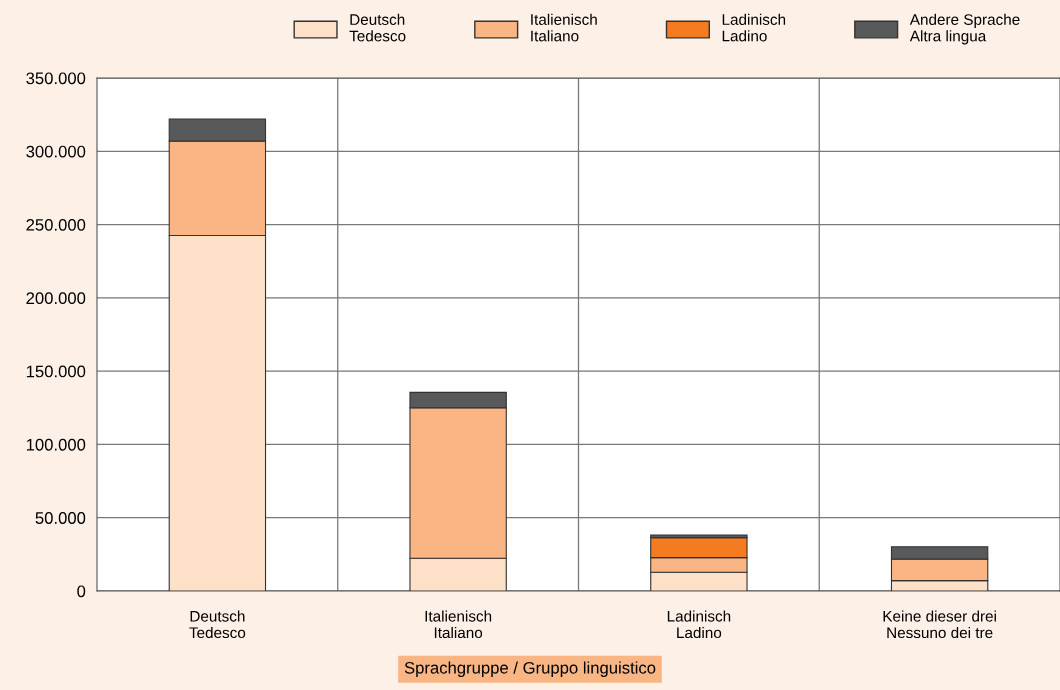 The height and width of the screenshot is (690, 1060). Describe the element at coordinates (81, 591) in the screenshot. I see `y-tick-label: 0` at that location.